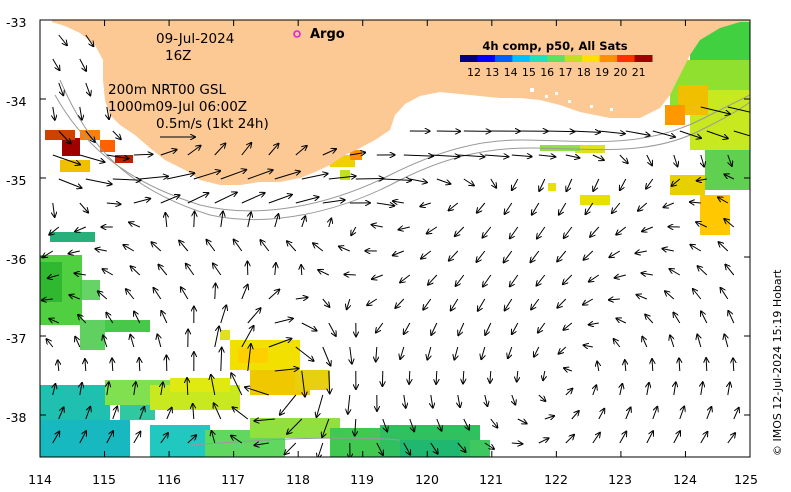 The image size is (791, 492). Describe the element at coordinates (16, 22) in the screenshot. I see `y-tick-label: -33` at that location.